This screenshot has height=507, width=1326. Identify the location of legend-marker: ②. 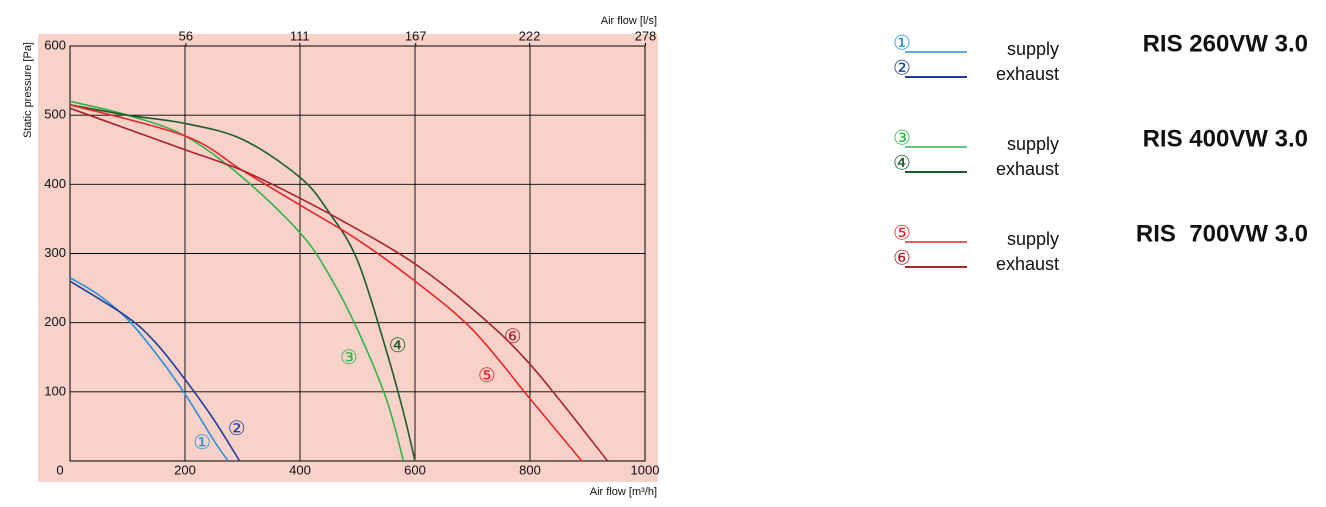
(902, 68).